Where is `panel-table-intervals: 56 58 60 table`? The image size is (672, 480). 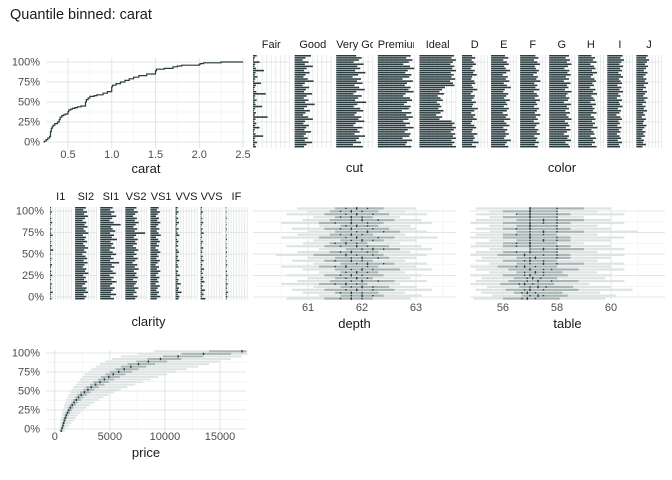
panel-table-intervals: 56 58 60 table is located at coordinates (565, 265).